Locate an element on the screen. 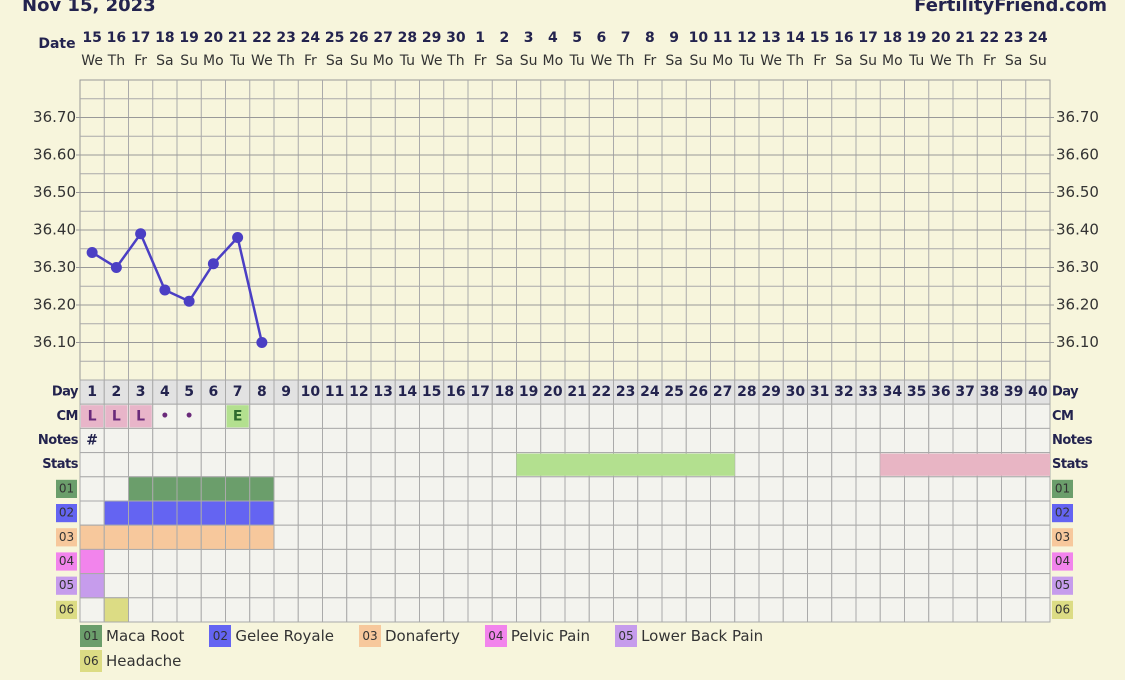 The height and width of the screenshot is (680, 1125). day-number: 34 is located at coordinates (893, 392).